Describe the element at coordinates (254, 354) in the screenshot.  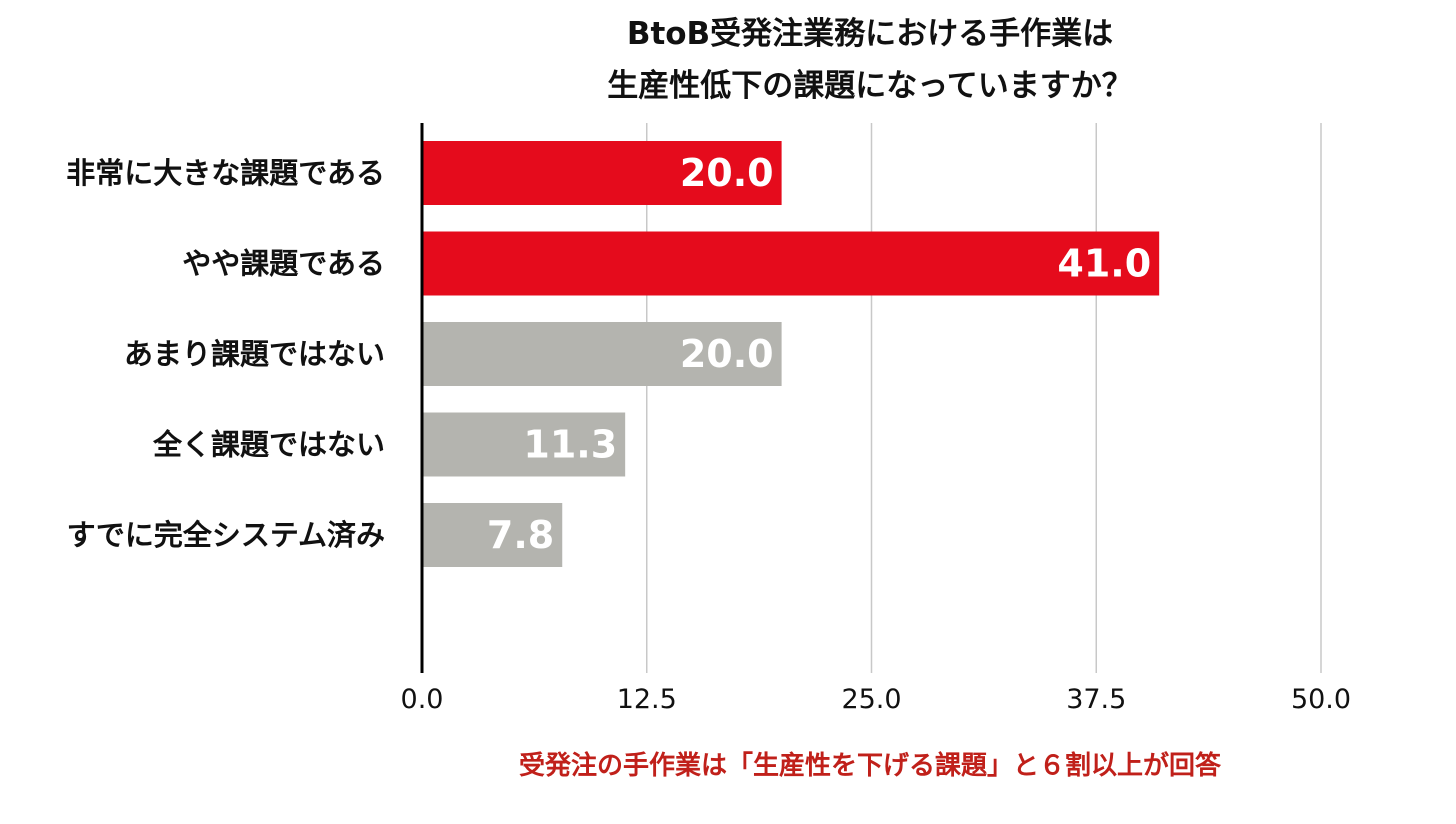
I see `category-label: あまり課題ではない` at that location.